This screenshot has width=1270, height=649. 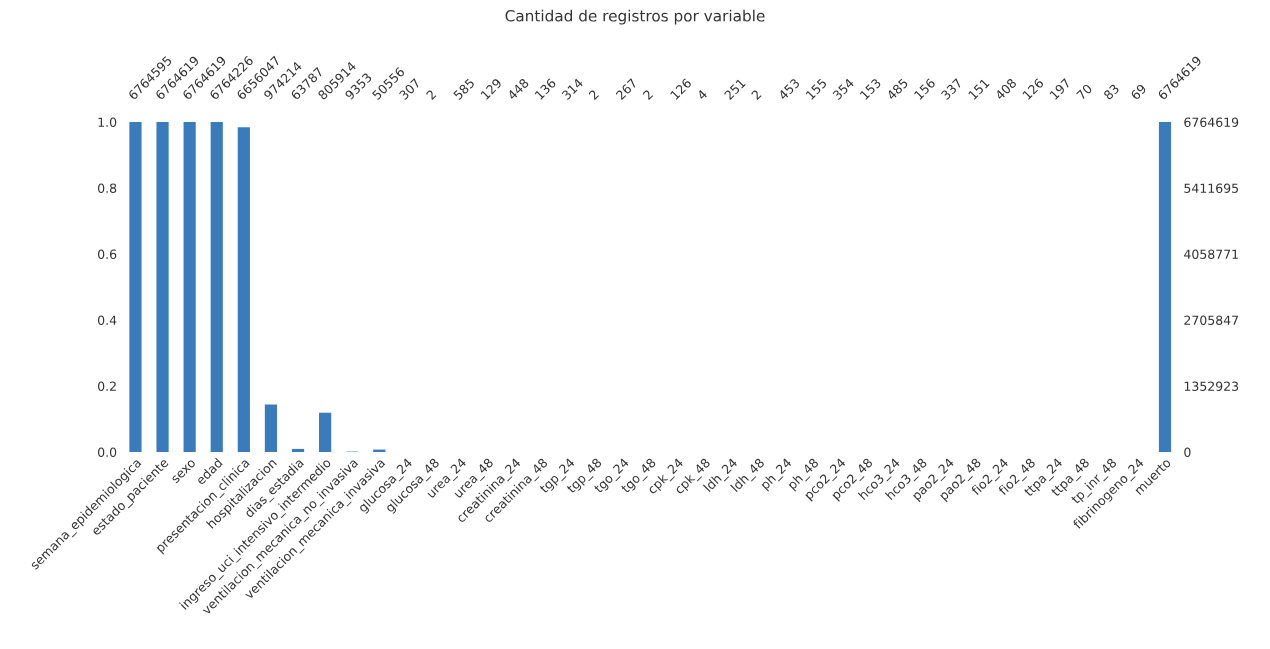 I want to click on data-label: 448, so click(x=518, y=89).